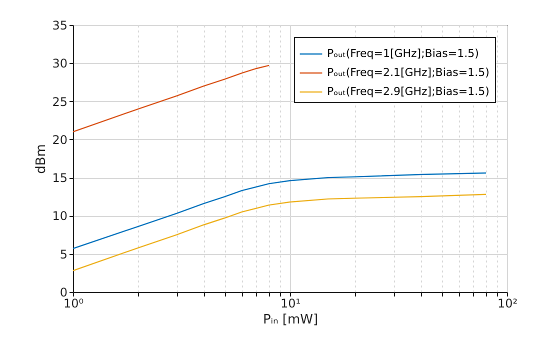  Describe the element at coordinates (60, 25) in the screenshot. I see `y-tick-label: 35` at that location.